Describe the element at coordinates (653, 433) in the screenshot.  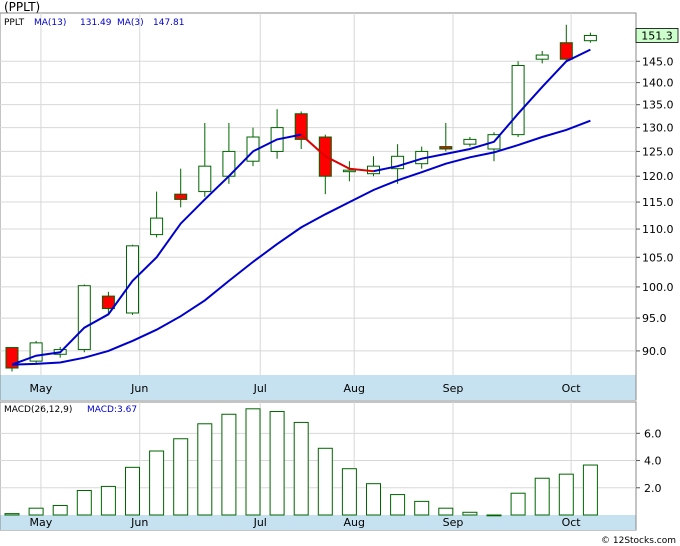
I see `macd-tick-label: 6.0` at that location.